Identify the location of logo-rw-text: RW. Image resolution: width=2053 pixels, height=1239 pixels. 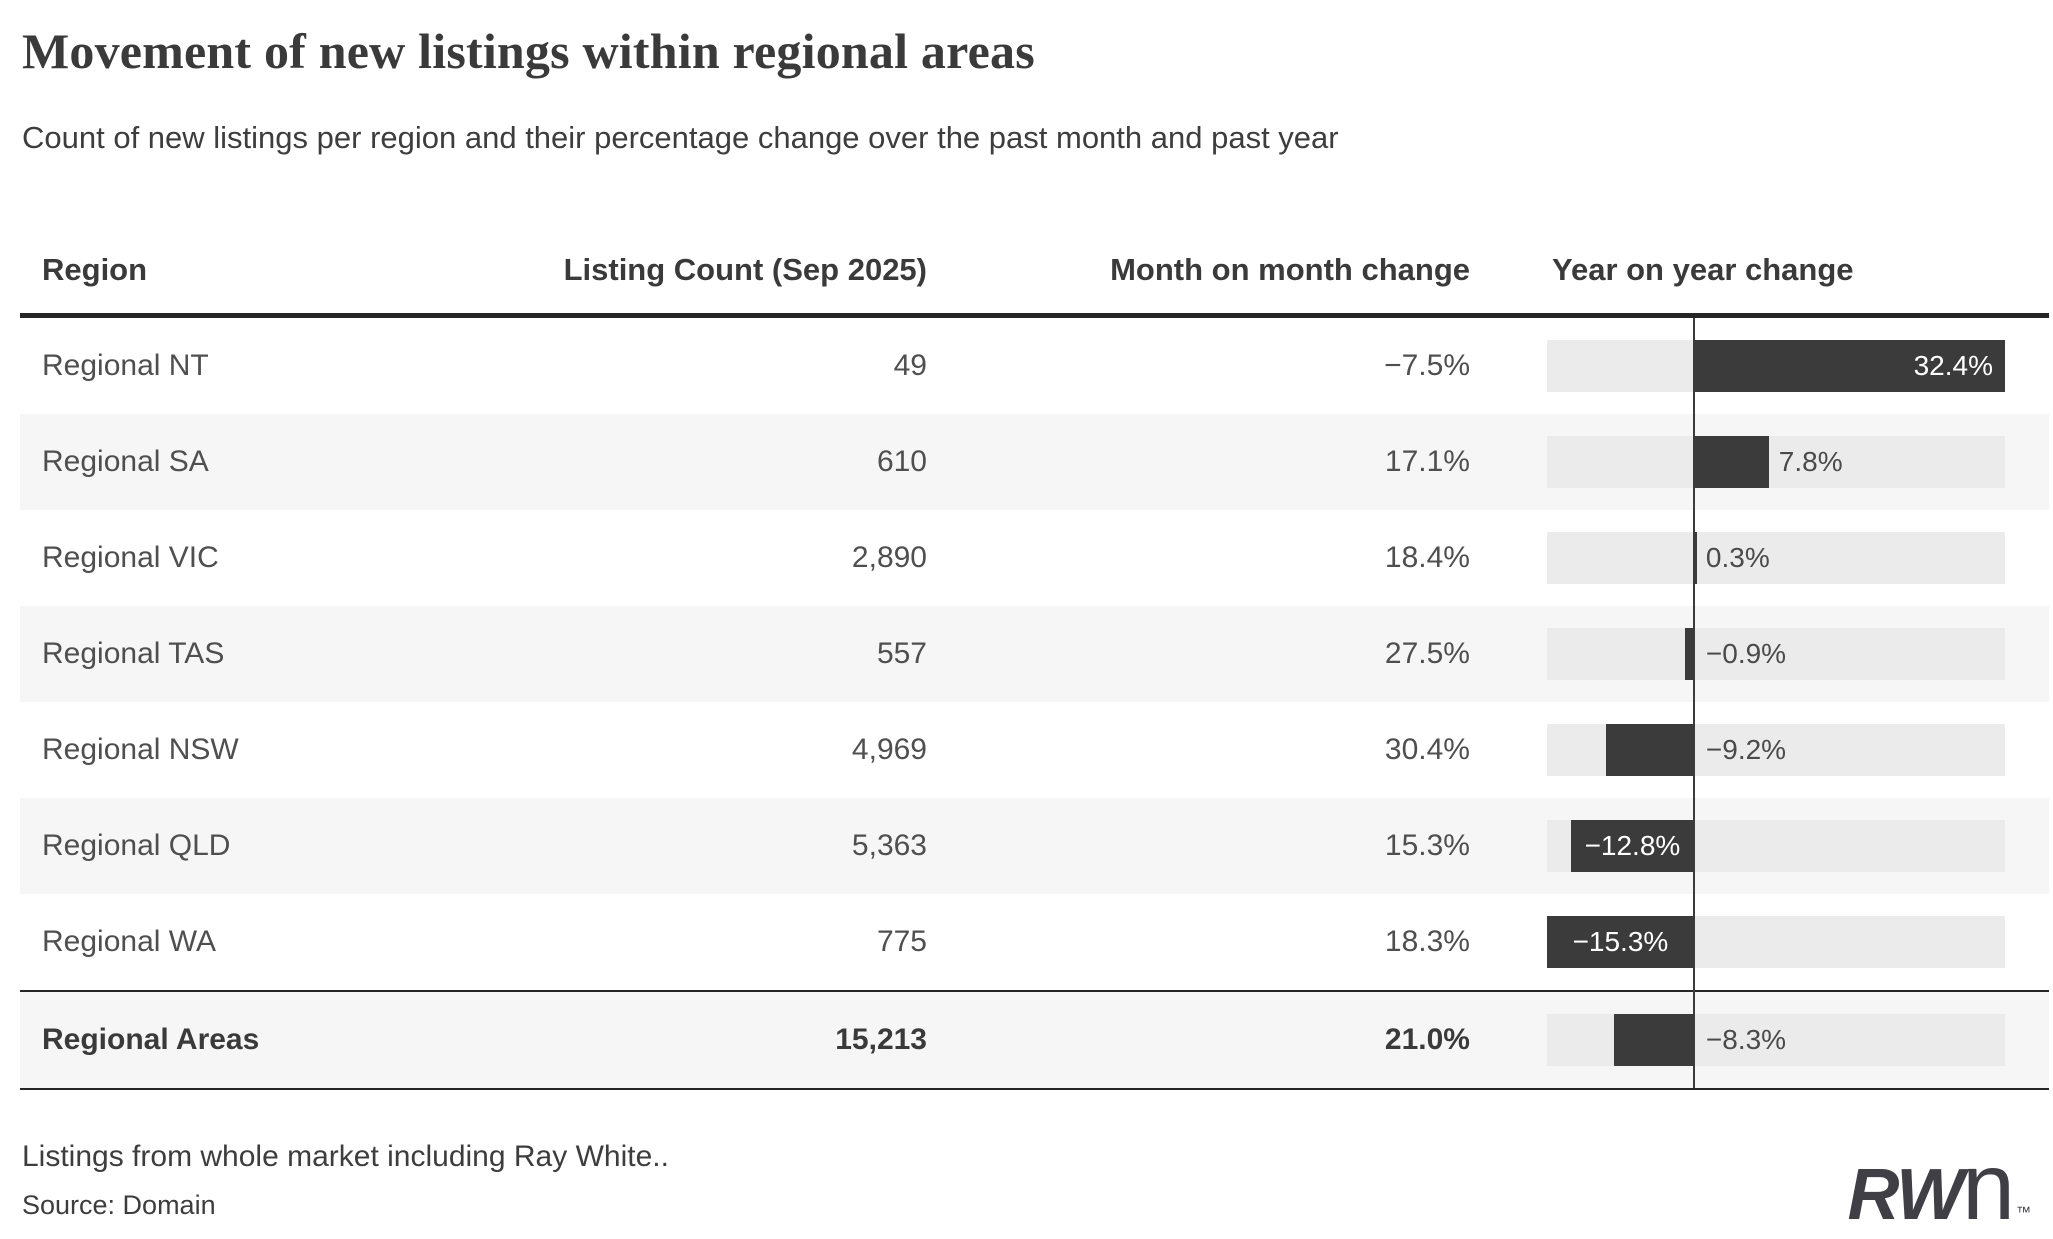
(1906, 1195).